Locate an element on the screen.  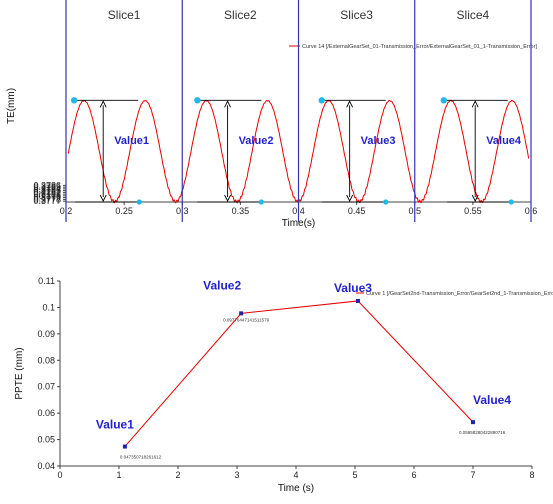
y-tick-label: 0.1 is located at coordinates (48, 307).